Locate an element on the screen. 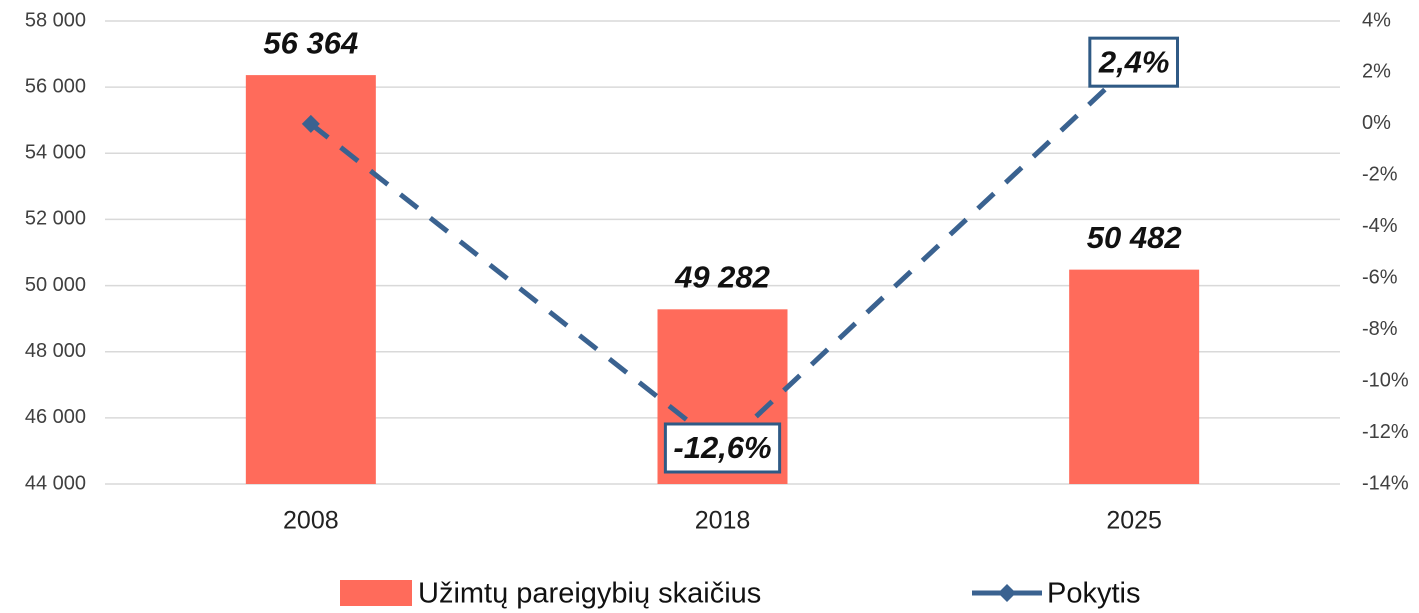  y2-tick-label: 0% is located at coordinates (1376, 123).